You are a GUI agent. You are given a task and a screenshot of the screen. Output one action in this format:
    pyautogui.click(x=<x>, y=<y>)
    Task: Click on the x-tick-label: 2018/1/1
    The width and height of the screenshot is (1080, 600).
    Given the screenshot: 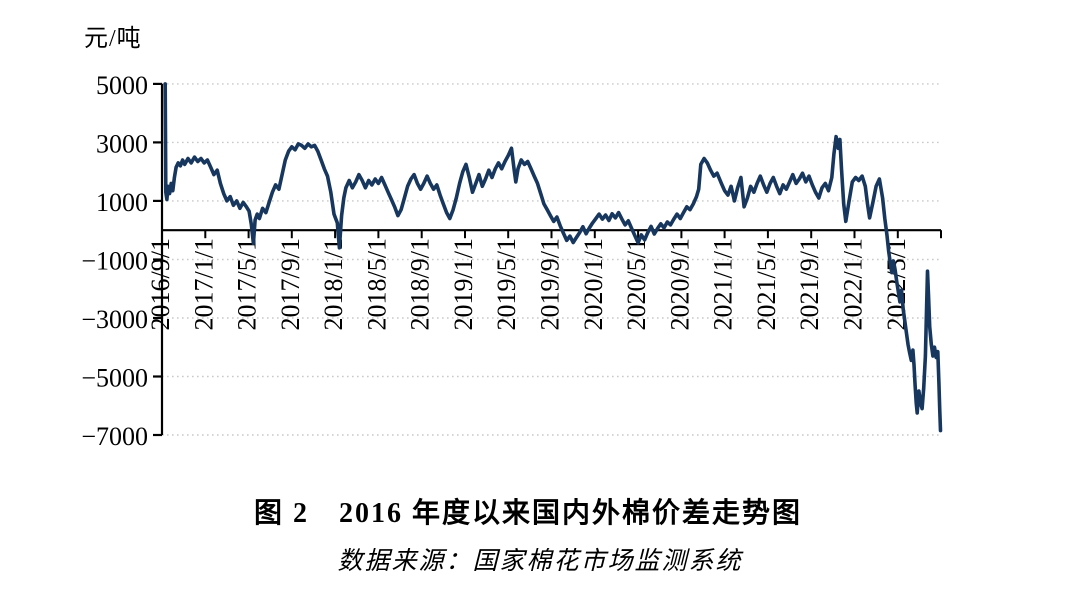 What is the action you would take?
    pyautogui.click(x=333, y=284)
    